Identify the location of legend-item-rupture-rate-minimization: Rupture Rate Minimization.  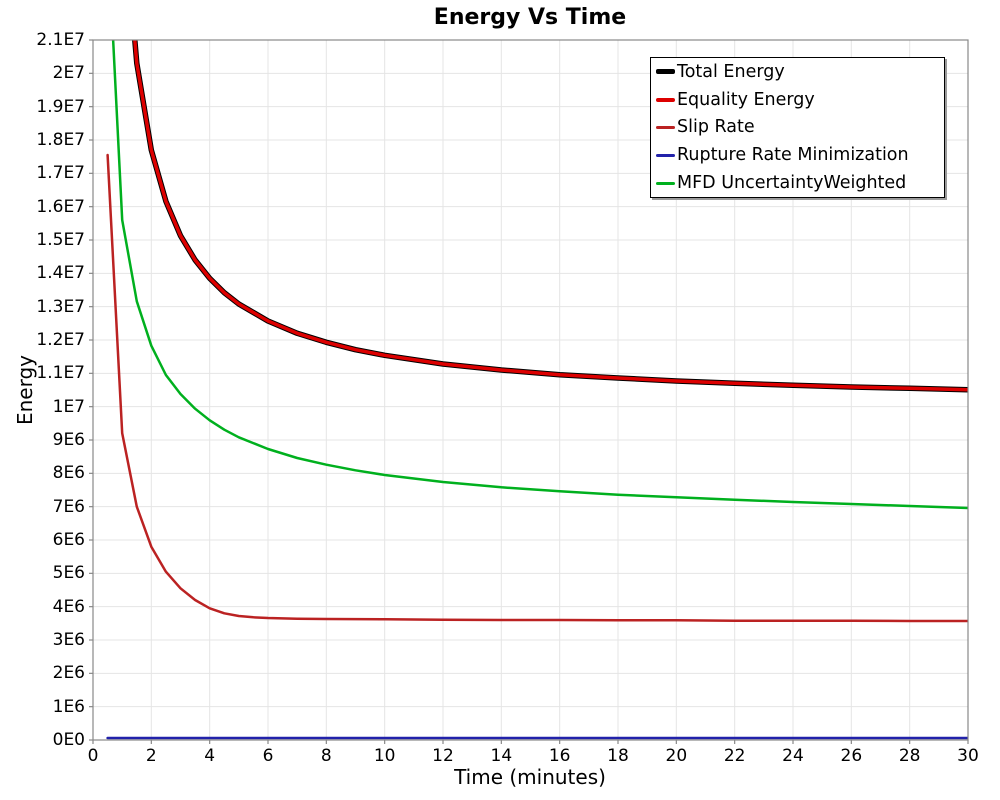
(797, 155).